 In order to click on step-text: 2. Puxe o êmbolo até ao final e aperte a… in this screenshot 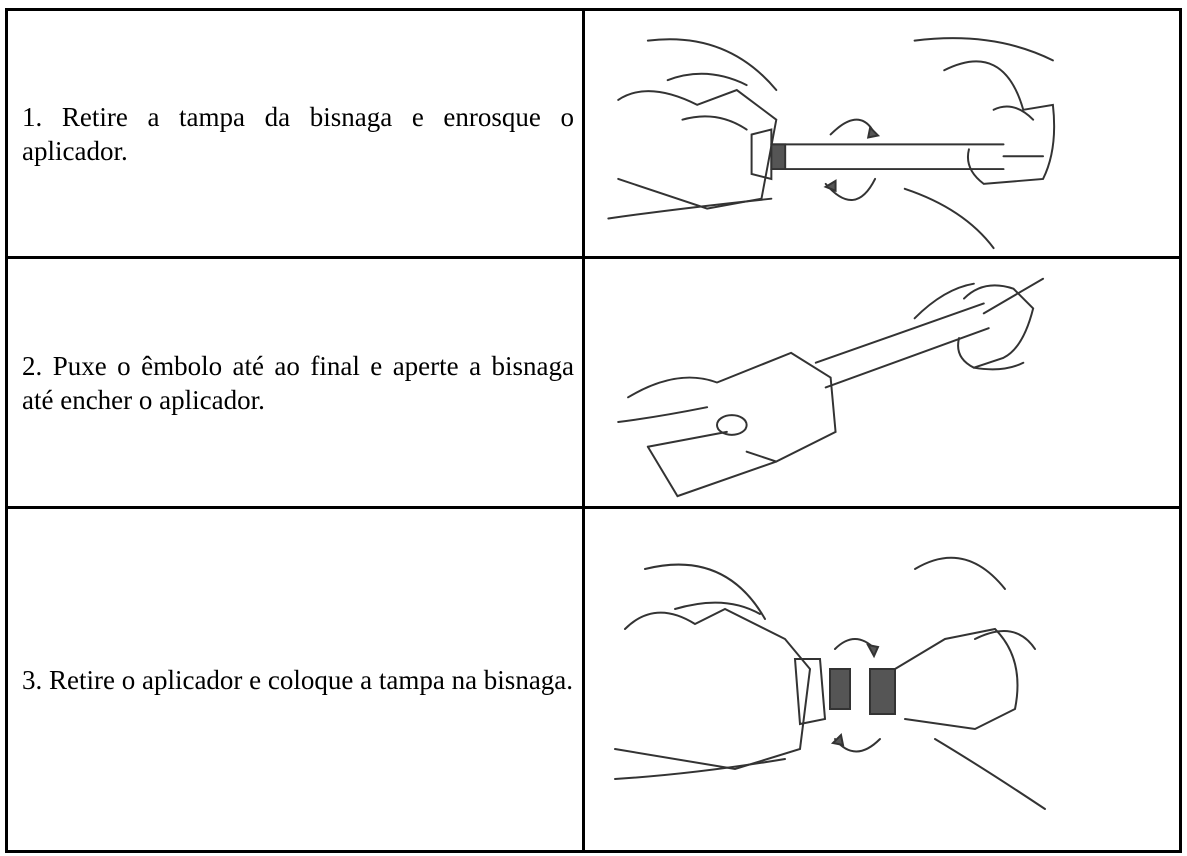, I will do `click(298, 382)`.